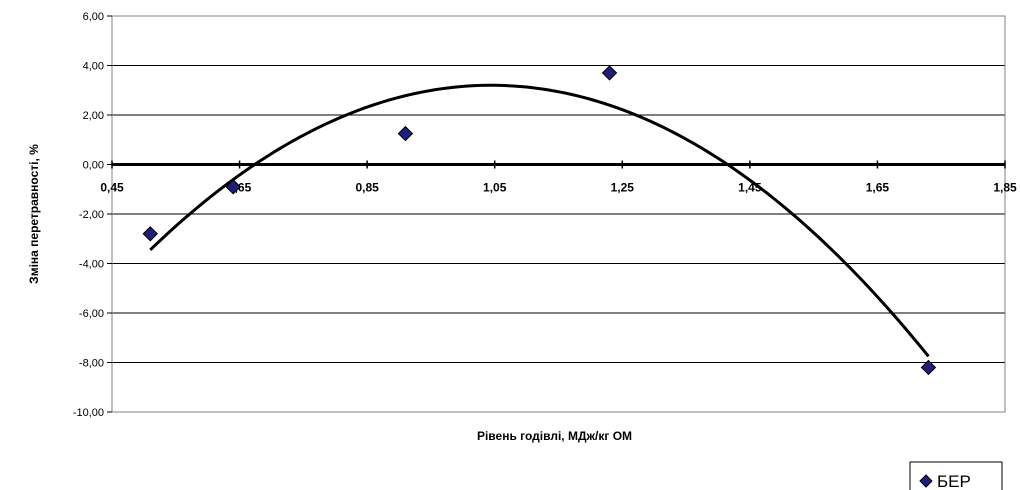 Image resolution: width=1020 pixels, height=490 pixels. Describe the element at coordinates (1005, 188) in the screenshot. I see `x-tick-label: 1,85` at that location.